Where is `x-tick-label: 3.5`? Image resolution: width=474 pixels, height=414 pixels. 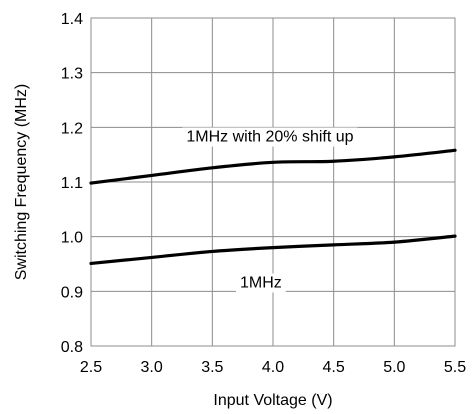 x-tick-label: 3.5 is located at coordinates (212, 367).